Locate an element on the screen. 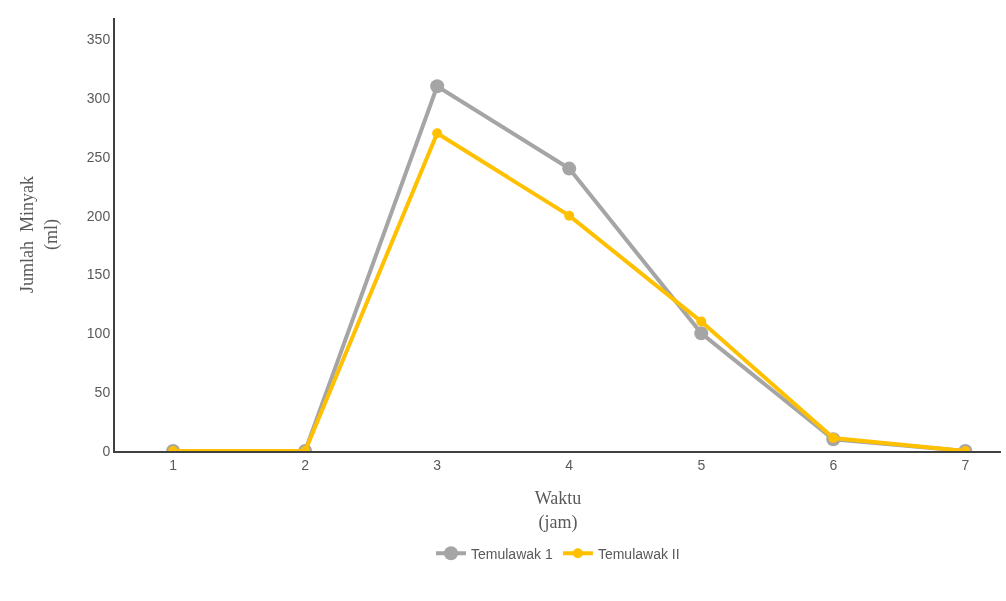 The height and width of the screenshot is (601, 1006). x-tick-label: 2 is located at coordinates (305, 464).